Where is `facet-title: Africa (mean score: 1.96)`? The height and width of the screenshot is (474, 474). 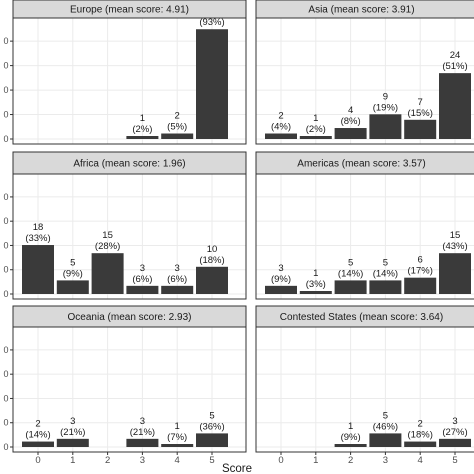 facet-title: Africa (mean score: 1.96) is located at coordinates (129, 164).